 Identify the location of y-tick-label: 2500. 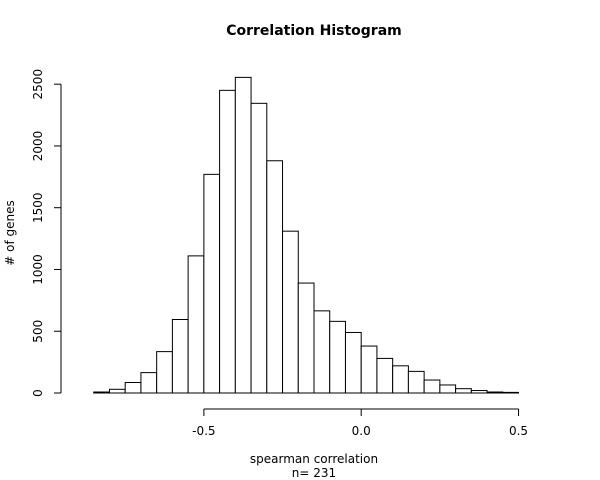
(38, 84).